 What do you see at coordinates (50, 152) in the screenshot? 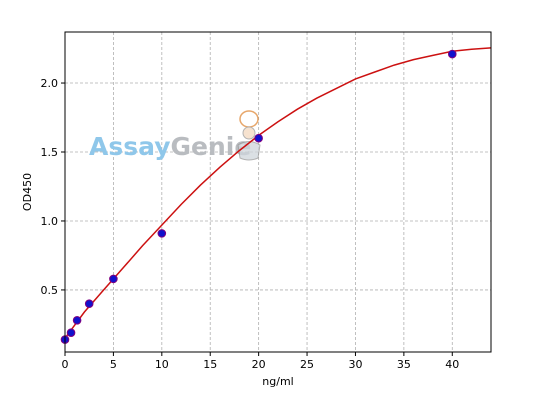
I see `y-tick-label: 1.5` at bounding box center [50, 152].